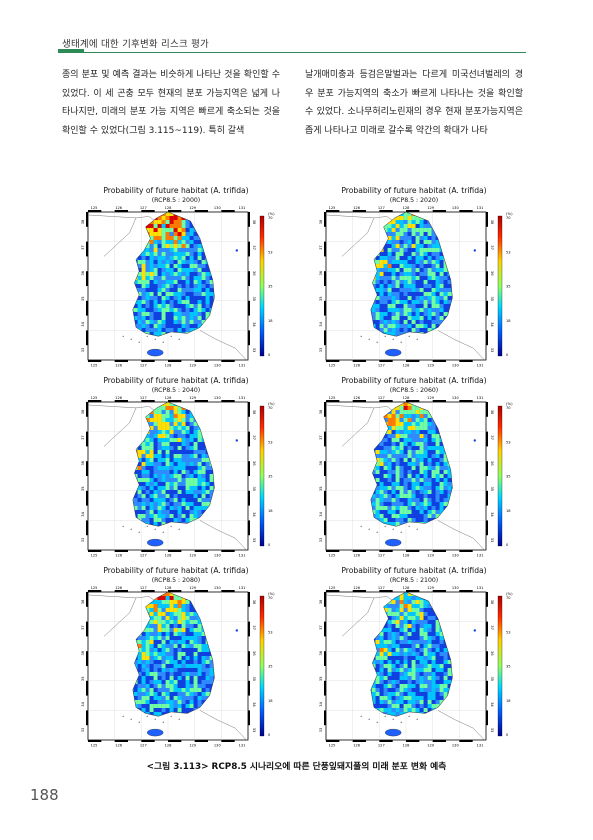 The height and width of the screenshot is (840, 593). I want to click on header-accent, so click(71, 51).